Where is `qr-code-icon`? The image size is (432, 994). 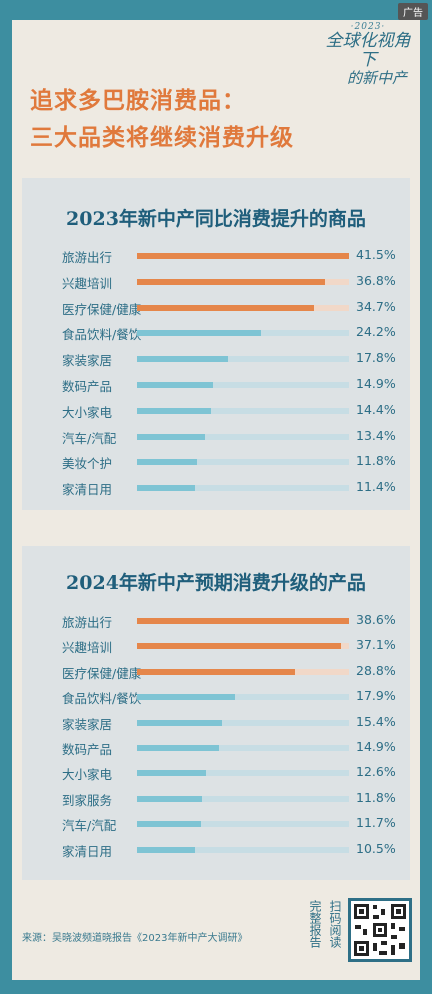 qr-code-icon is located at coordinates (380, 930).